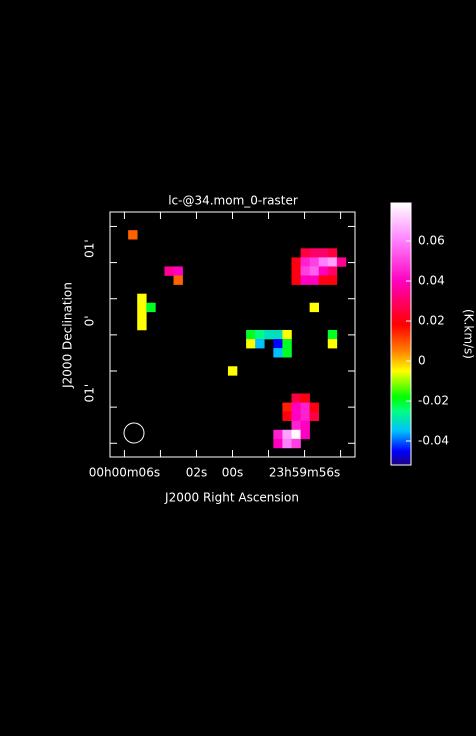 This screenshot has height=736, width=476. Describe the element at coordinates (469, 334) in the screenshot. I see `colorbar-label: (K.km/s)` at that location.